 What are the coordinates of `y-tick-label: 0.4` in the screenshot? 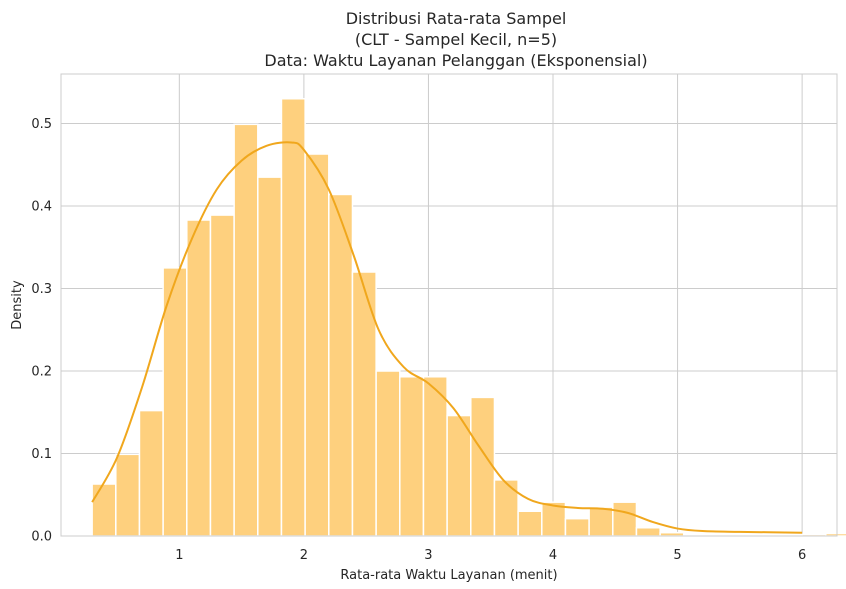 It's located at (41, 207).